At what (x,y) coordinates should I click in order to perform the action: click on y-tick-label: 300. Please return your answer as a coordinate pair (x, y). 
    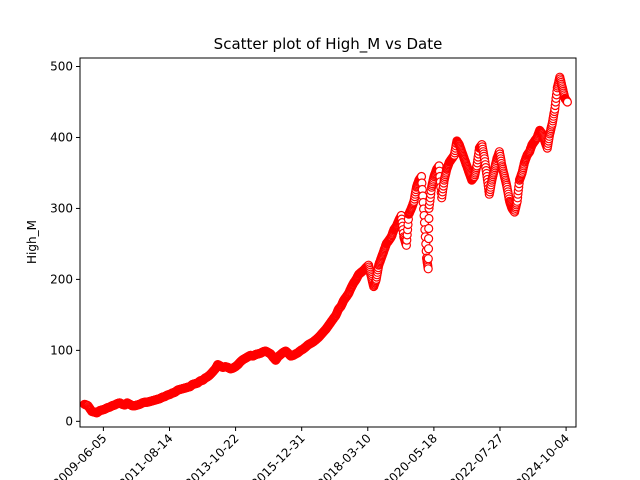
    Looking at the image, I should click on (61, 208).